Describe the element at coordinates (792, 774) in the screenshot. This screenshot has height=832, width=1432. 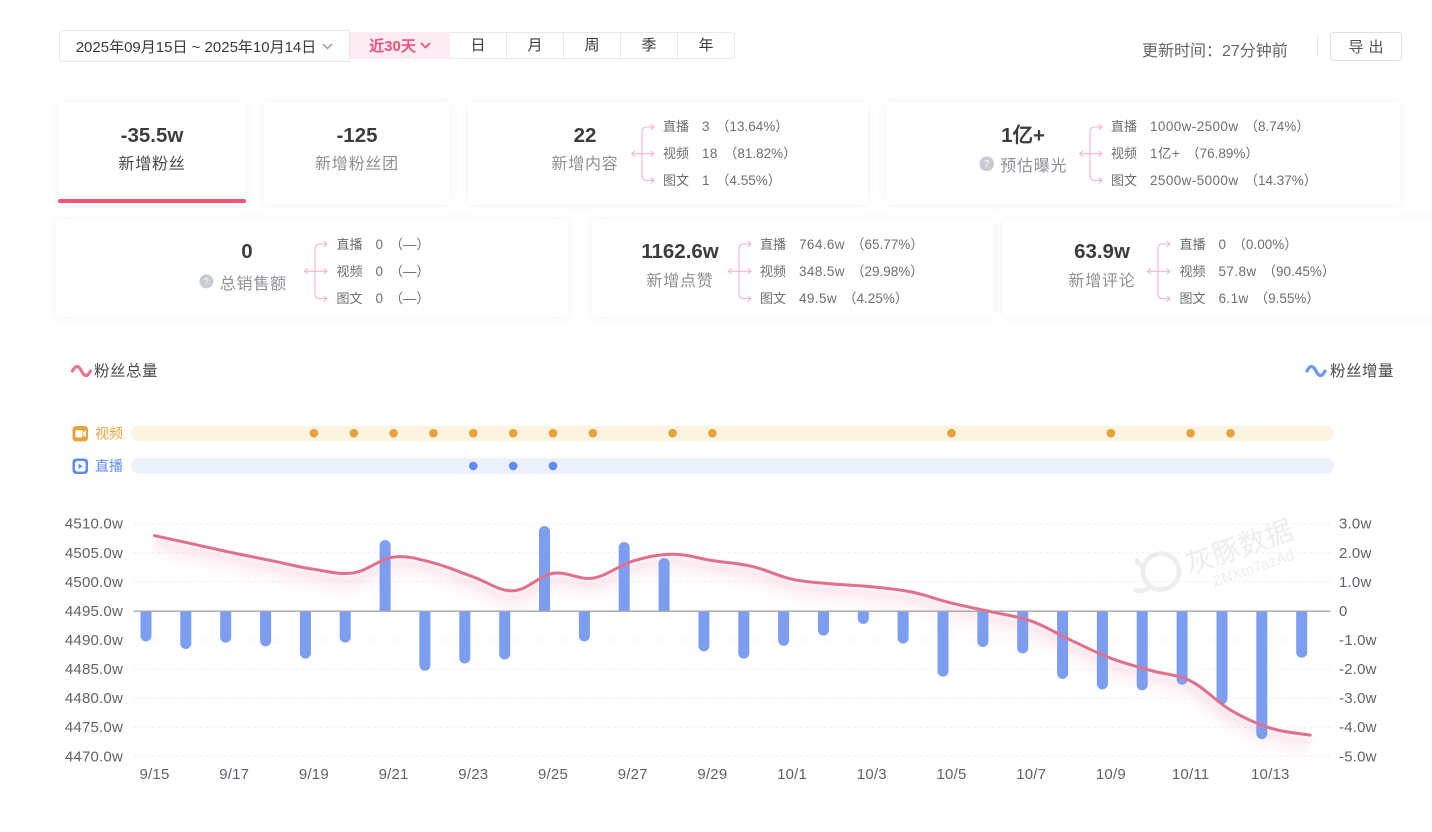
I see `svg-text: 10/1` at that location.